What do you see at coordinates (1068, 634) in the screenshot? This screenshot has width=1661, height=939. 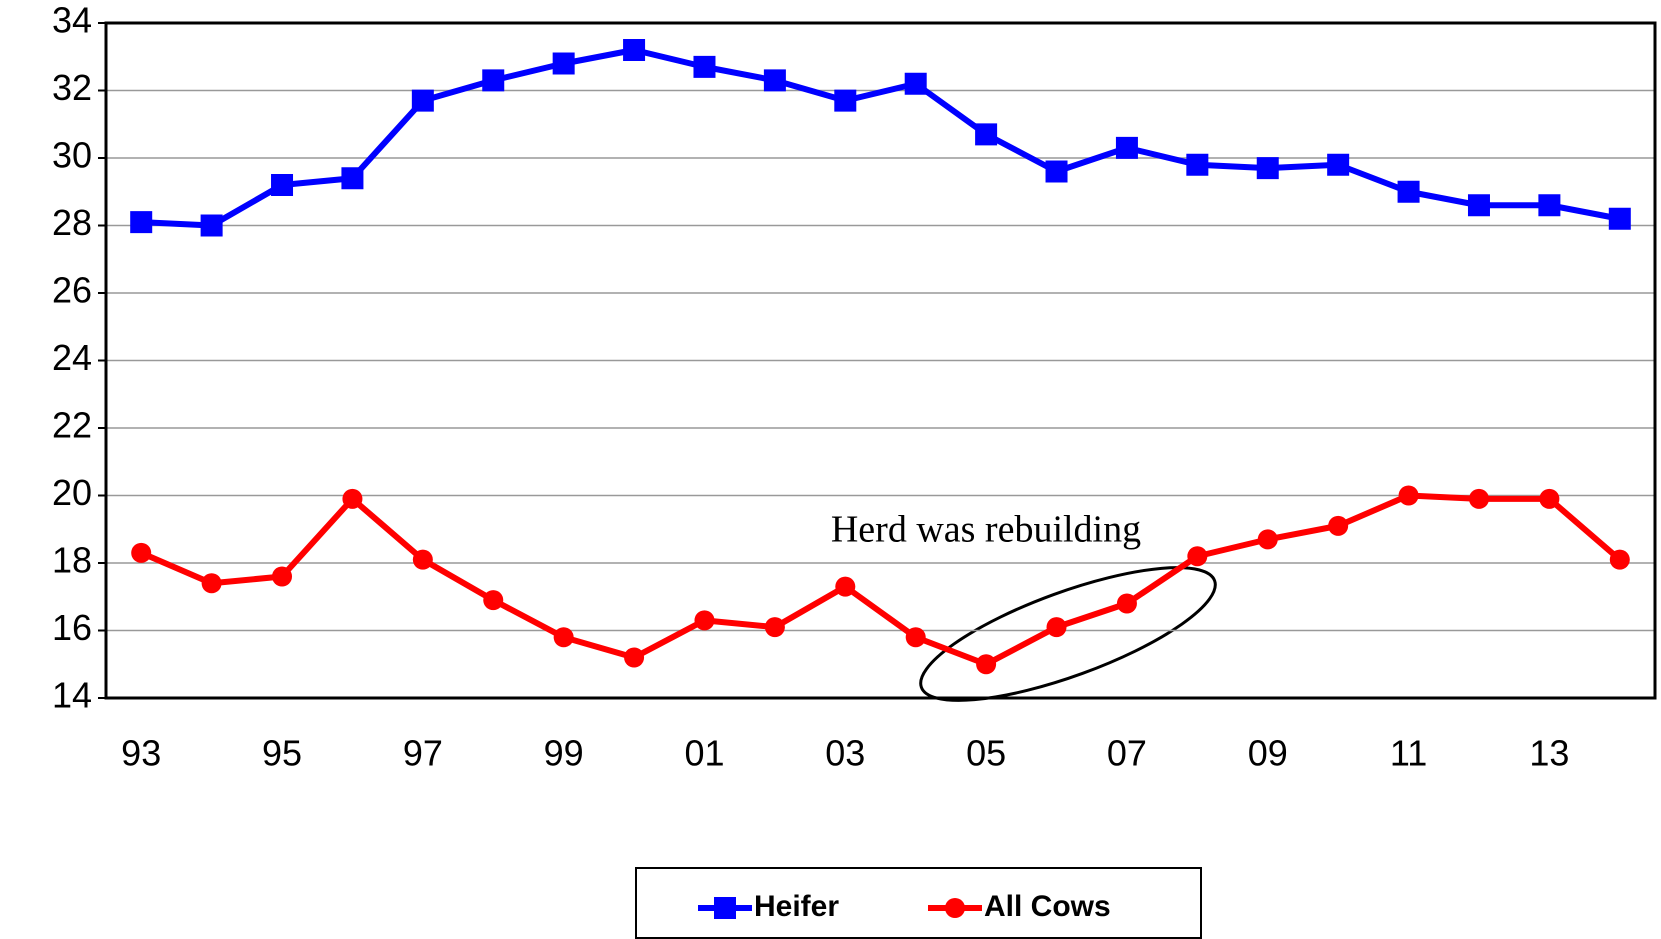 I see `annotation-ellipse` at bounding box center [1068, 634].